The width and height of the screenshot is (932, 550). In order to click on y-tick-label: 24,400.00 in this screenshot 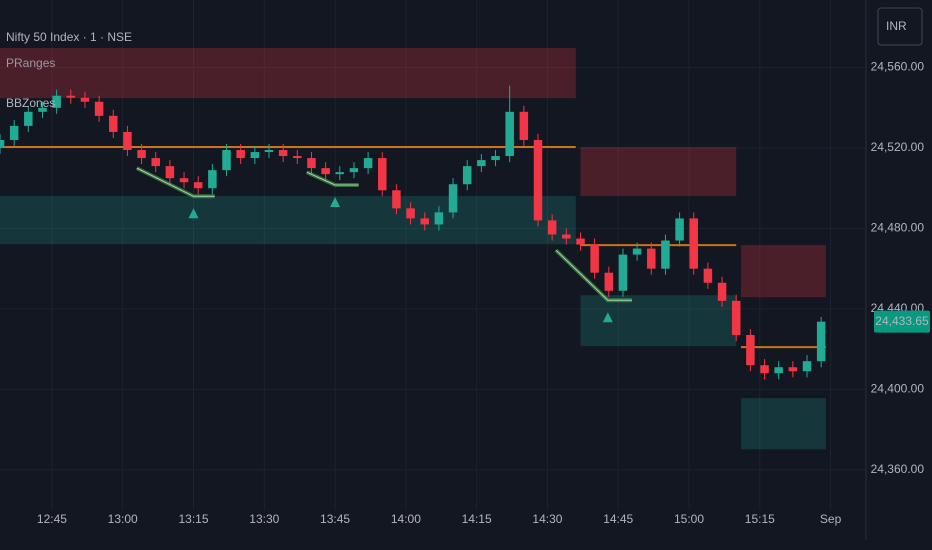, I will do `click(898, 389)`.